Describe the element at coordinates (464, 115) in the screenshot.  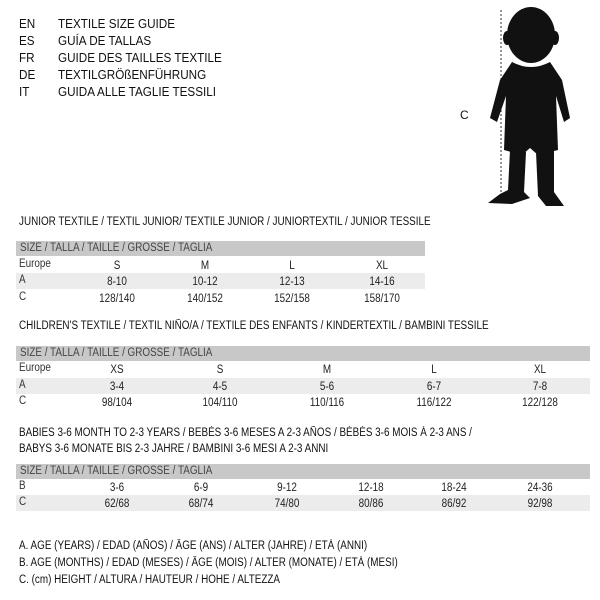
I see `height-label: C` at that location.